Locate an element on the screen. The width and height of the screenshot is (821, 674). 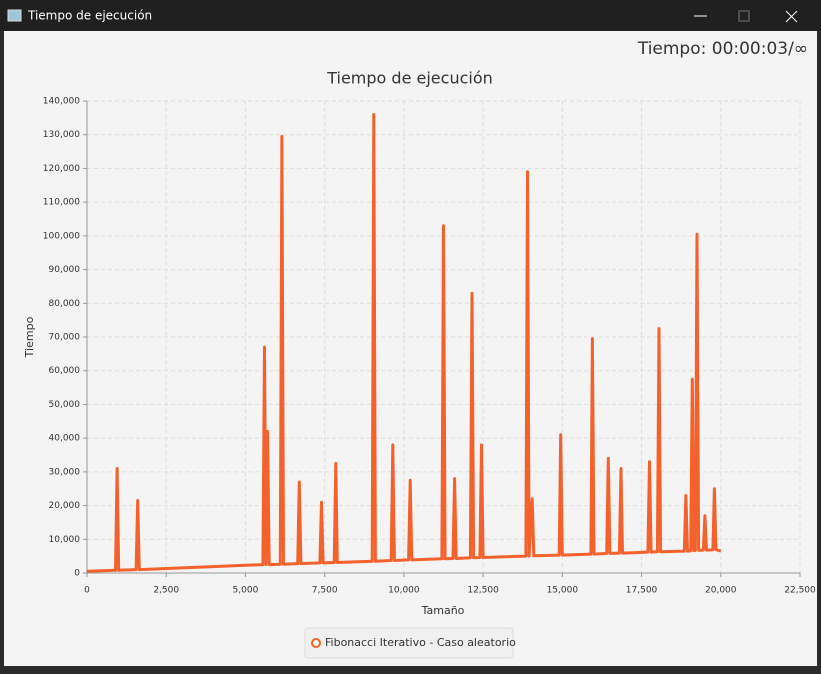
y-tick-label: 50,000 is located at coordinates (65, 405).